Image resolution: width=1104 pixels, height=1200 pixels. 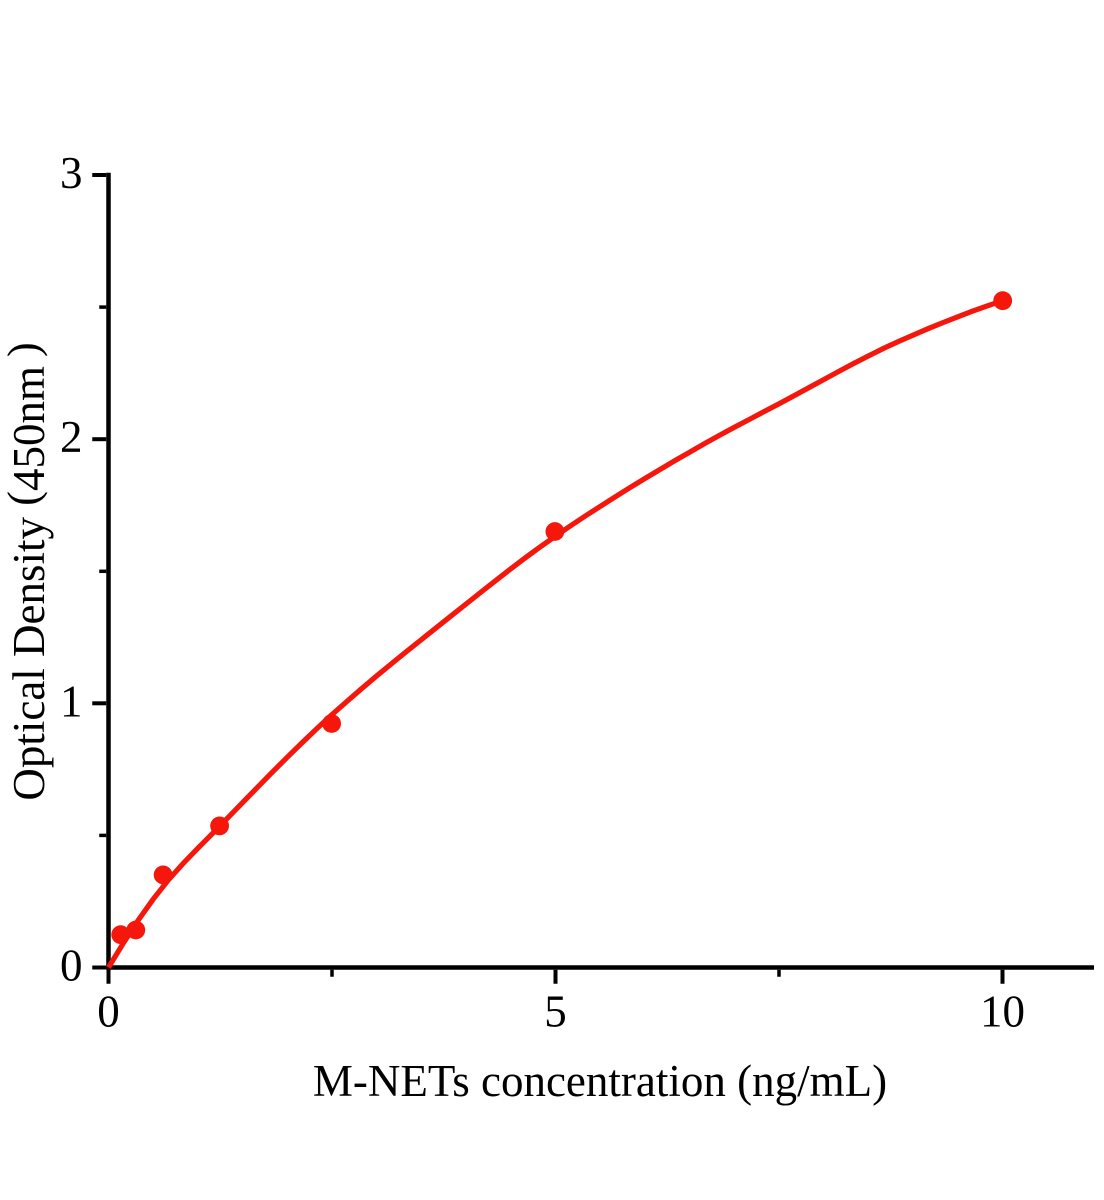 I want to click on svg-text: 3, so click(x=71, y=173).